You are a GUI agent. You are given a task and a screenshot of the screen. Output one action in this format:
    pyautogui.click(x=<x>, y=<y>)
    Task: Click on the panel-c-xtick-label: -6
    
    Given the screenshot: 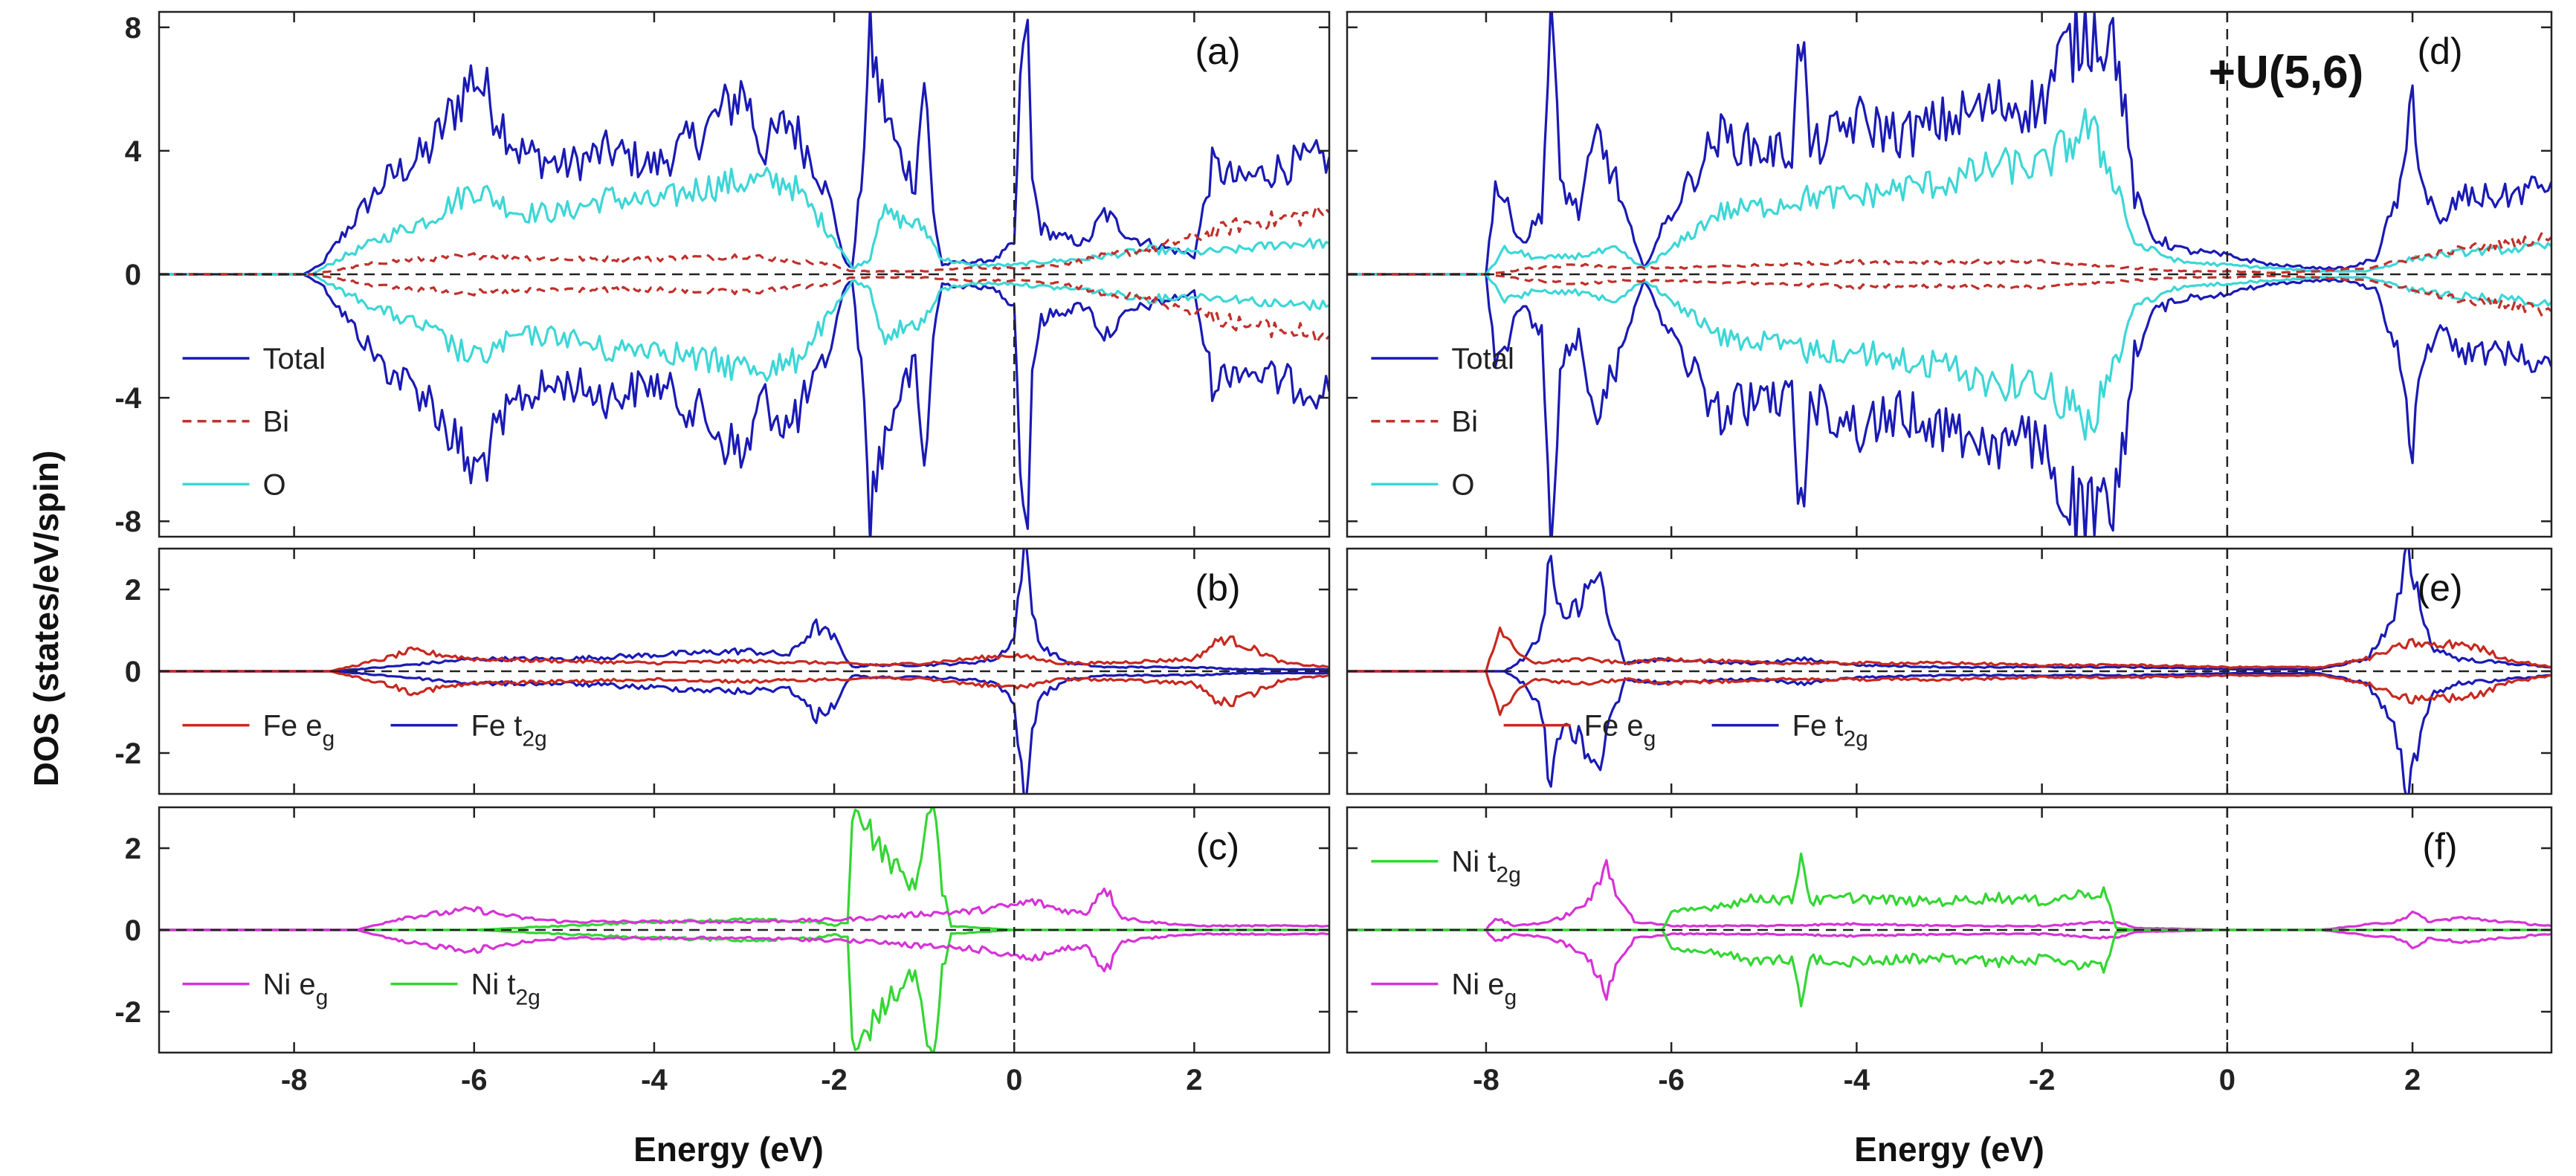 What is the action you would take?
    pyautogui.click(x=474, y=1080)
    